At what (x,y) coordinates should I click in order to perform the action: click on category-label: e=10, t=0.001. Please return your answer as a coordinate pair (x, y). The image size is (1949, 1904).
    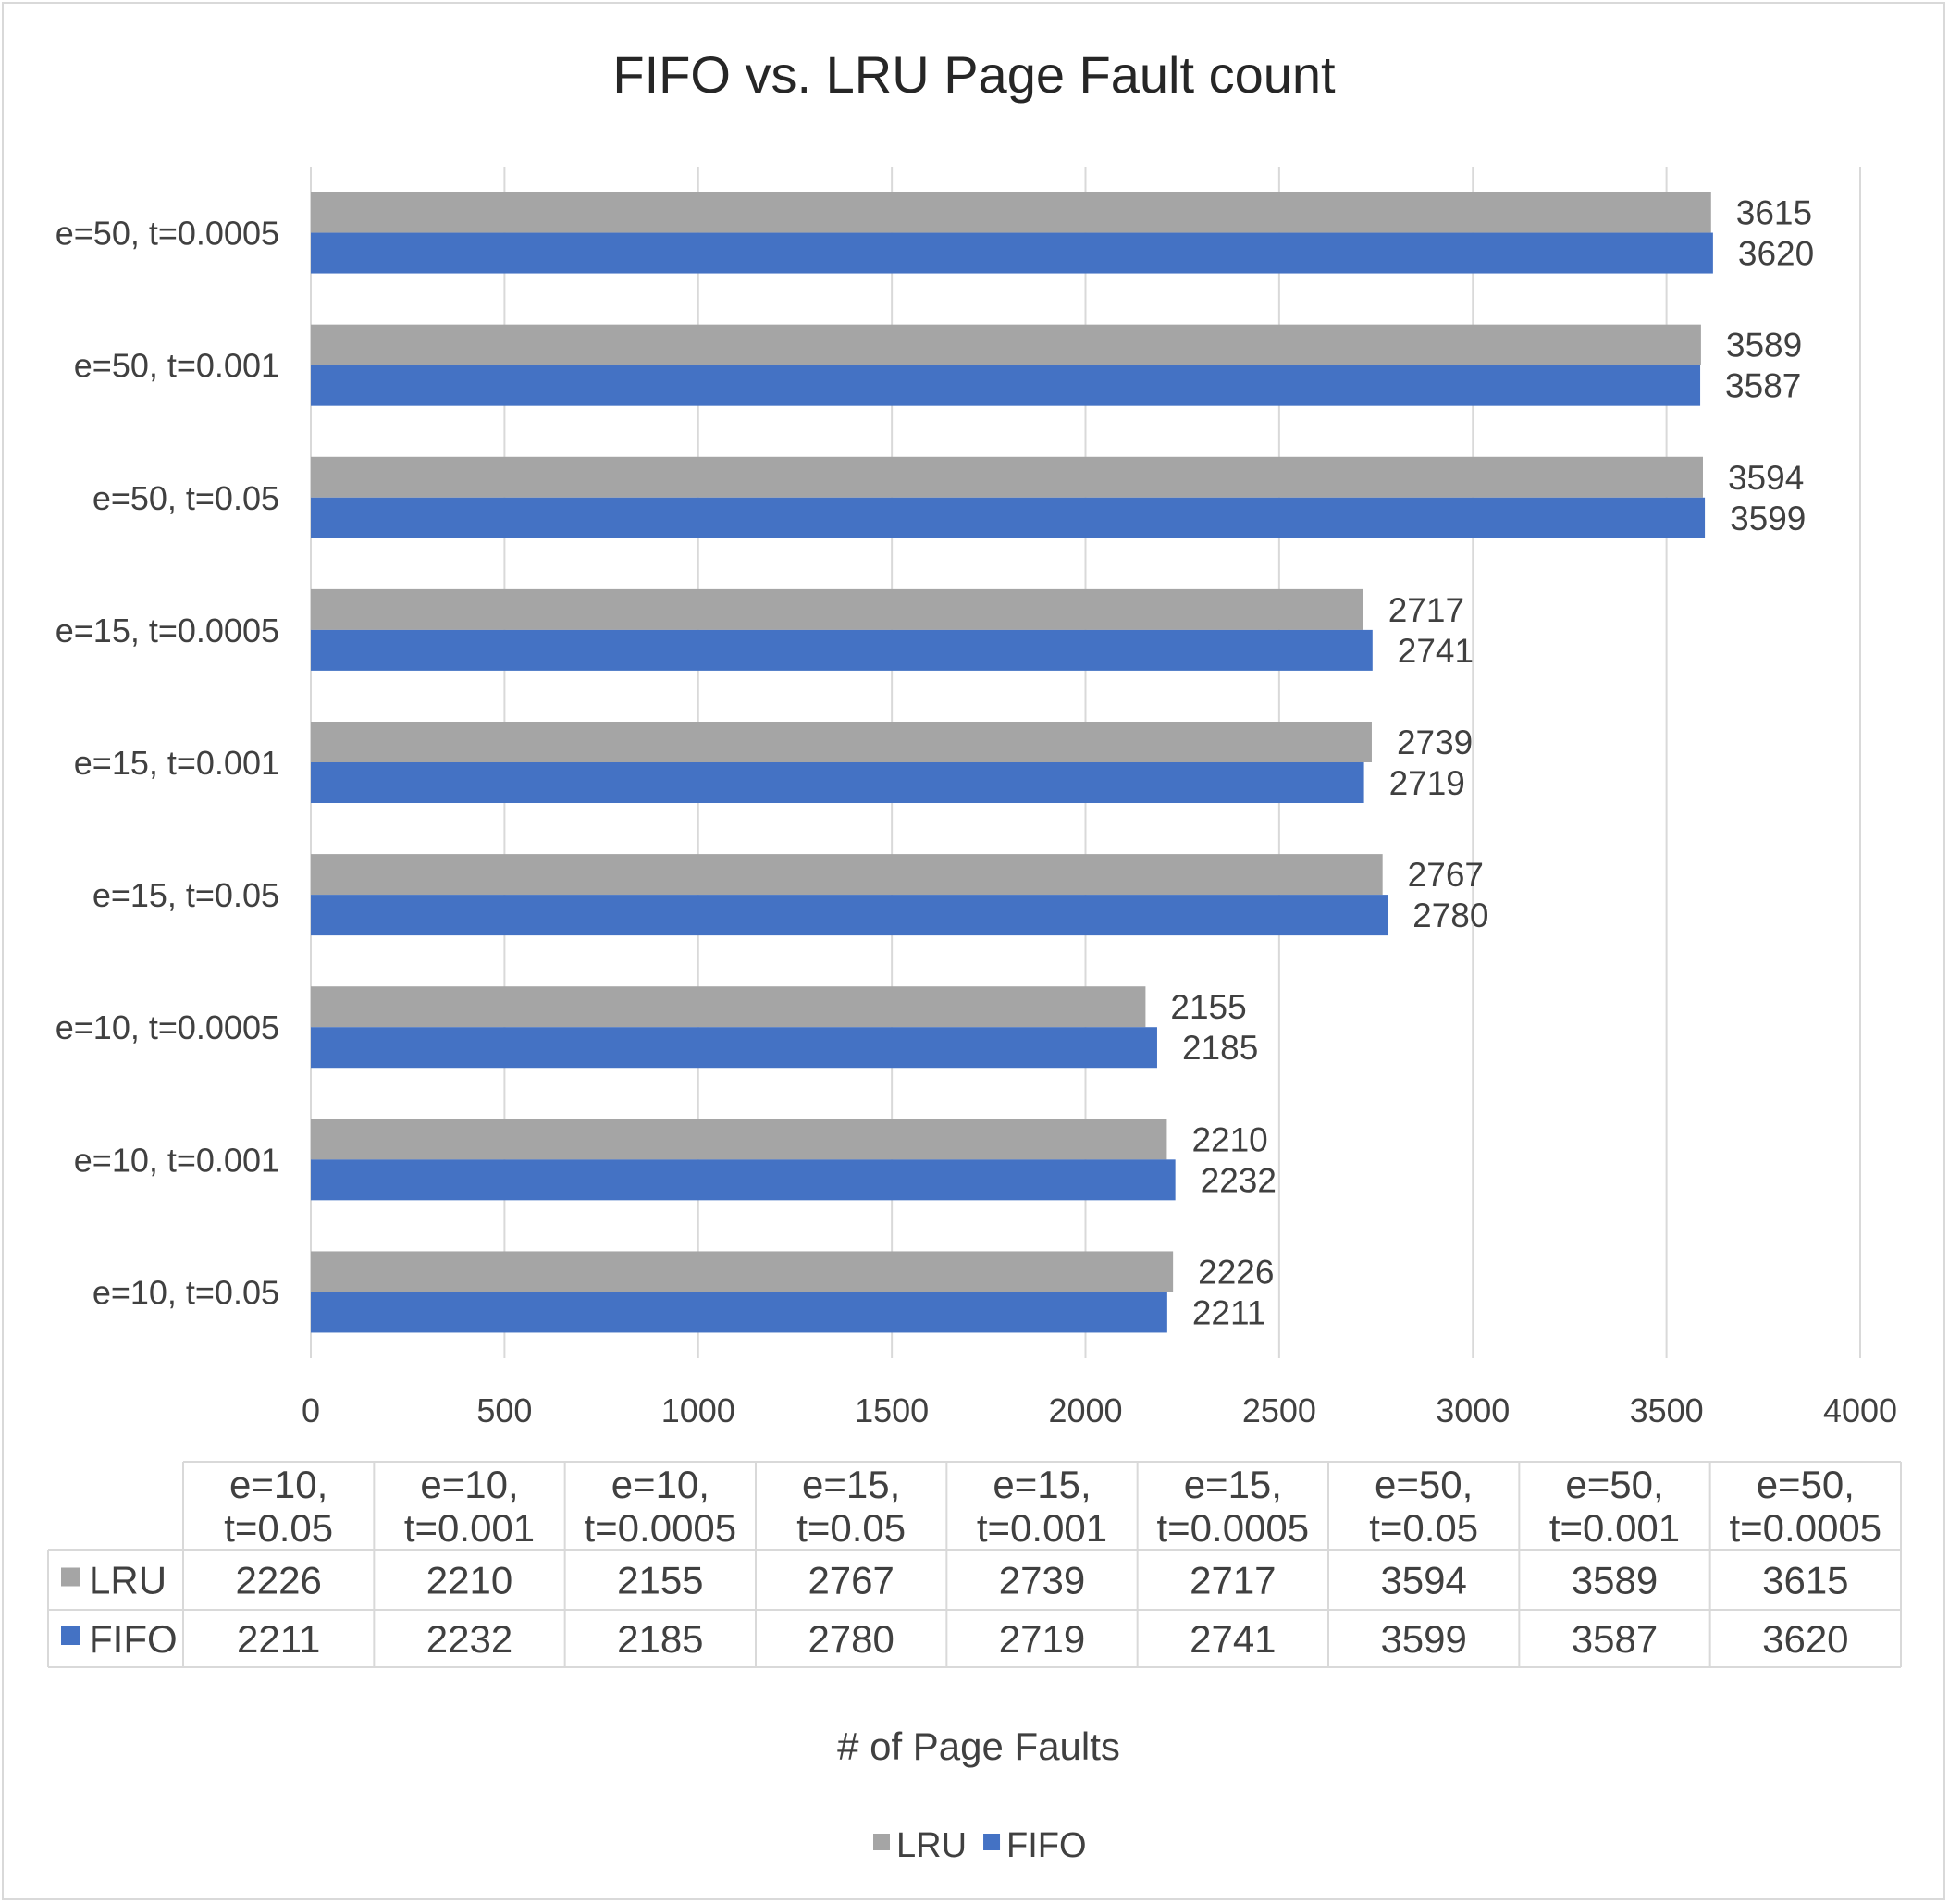
    Looking at the image, I should click on (176, 1160).